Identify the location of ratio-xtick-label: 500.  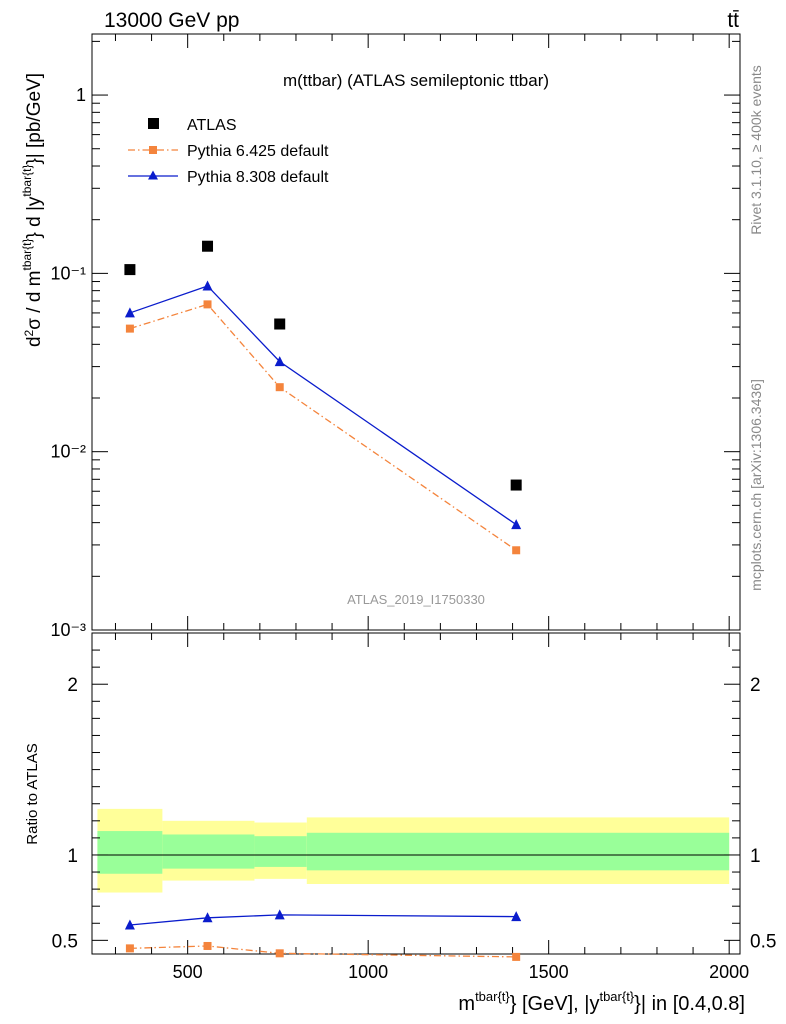
(188, 972).